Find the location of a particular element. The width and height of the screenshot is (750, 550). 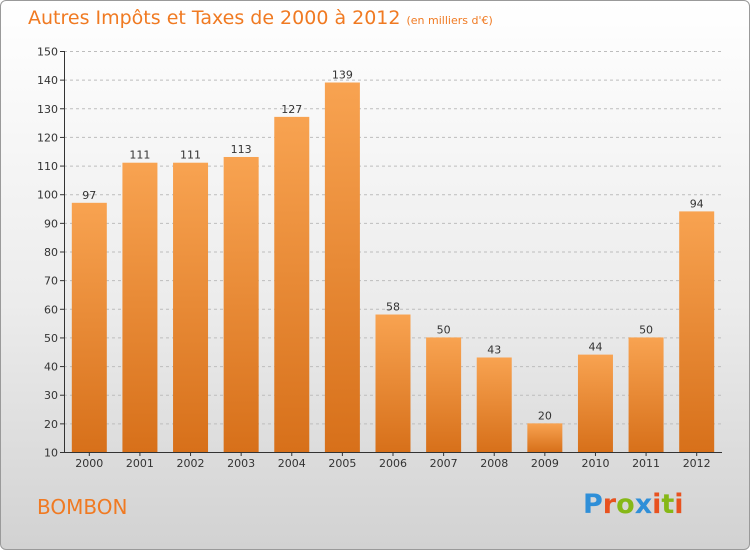

logo-letter: o is located at coordinates (625, 504).